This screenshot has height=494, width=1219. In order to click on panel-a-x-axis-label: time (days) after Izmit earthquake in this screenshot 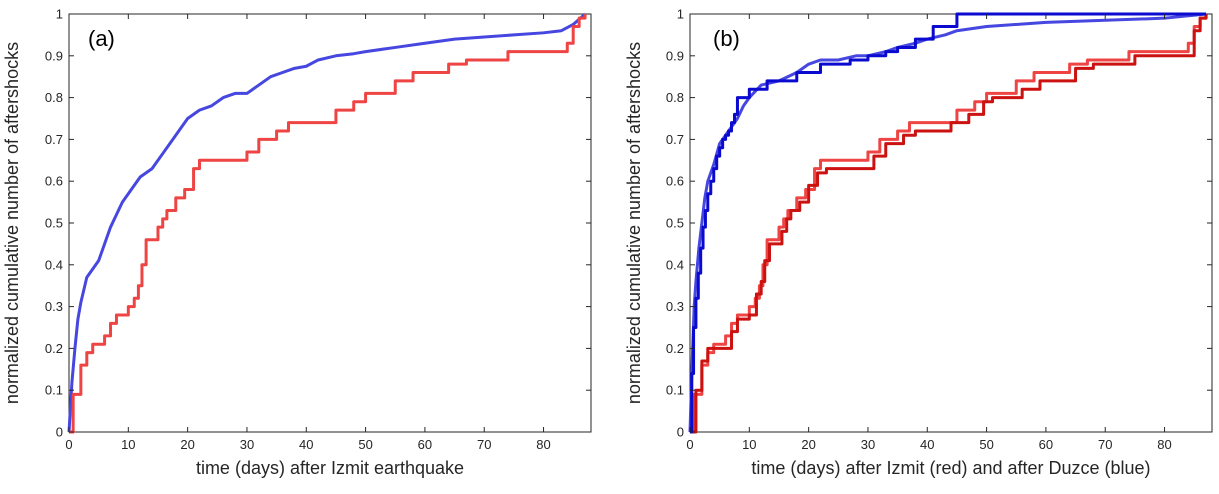, I will do `click(330, 468)`.